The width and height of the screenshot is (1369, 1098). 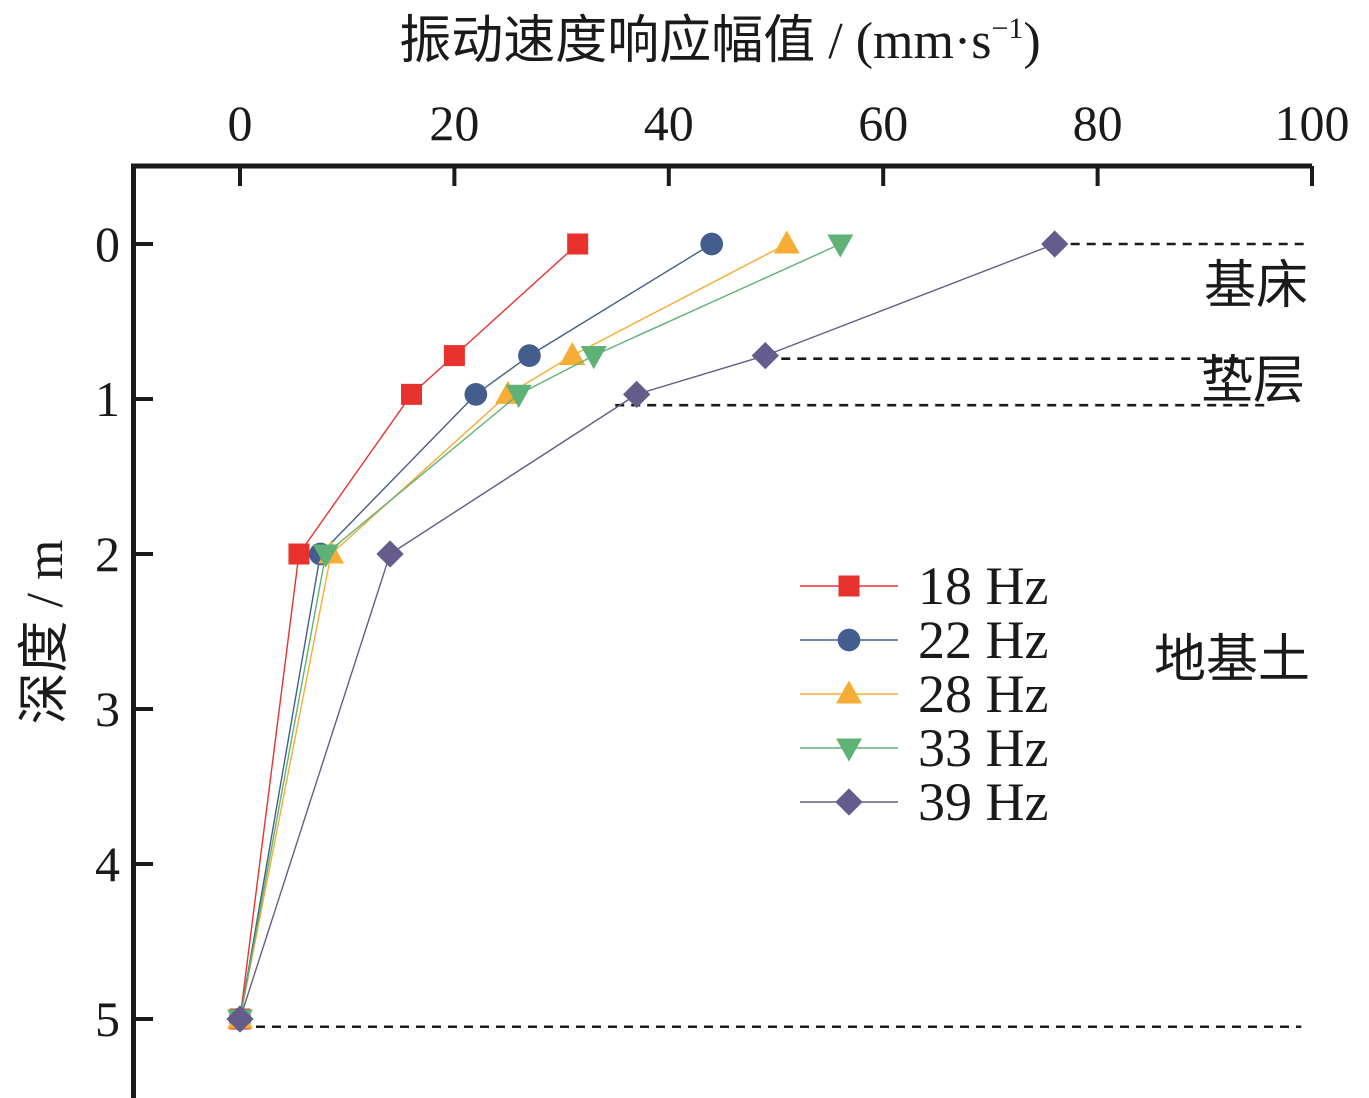 What do you see at coordinates (107, 864) in the screenshot?
I see `y-tick-label: 4` at bounding box center [107, 864].